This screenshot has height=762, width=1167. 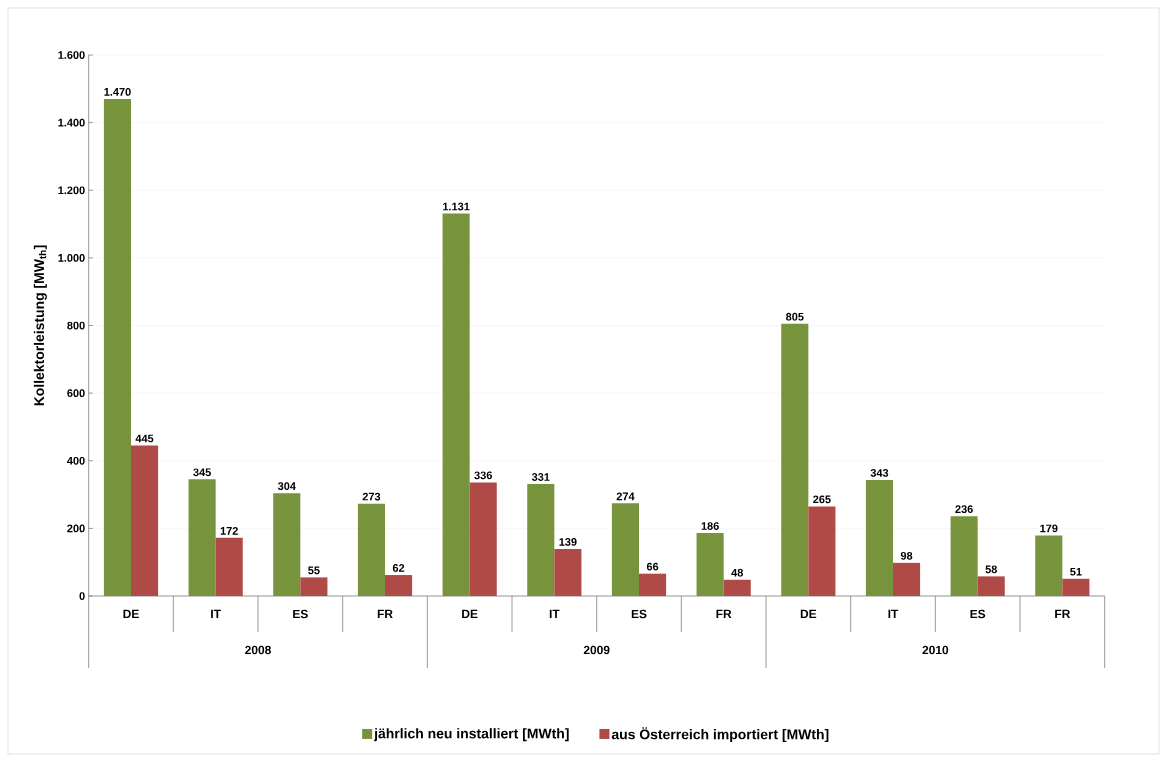 What do you see at coordinates (76, 393) in the screenshot?
I see `y-tick-label: 600` at bounding box center [76, 393].